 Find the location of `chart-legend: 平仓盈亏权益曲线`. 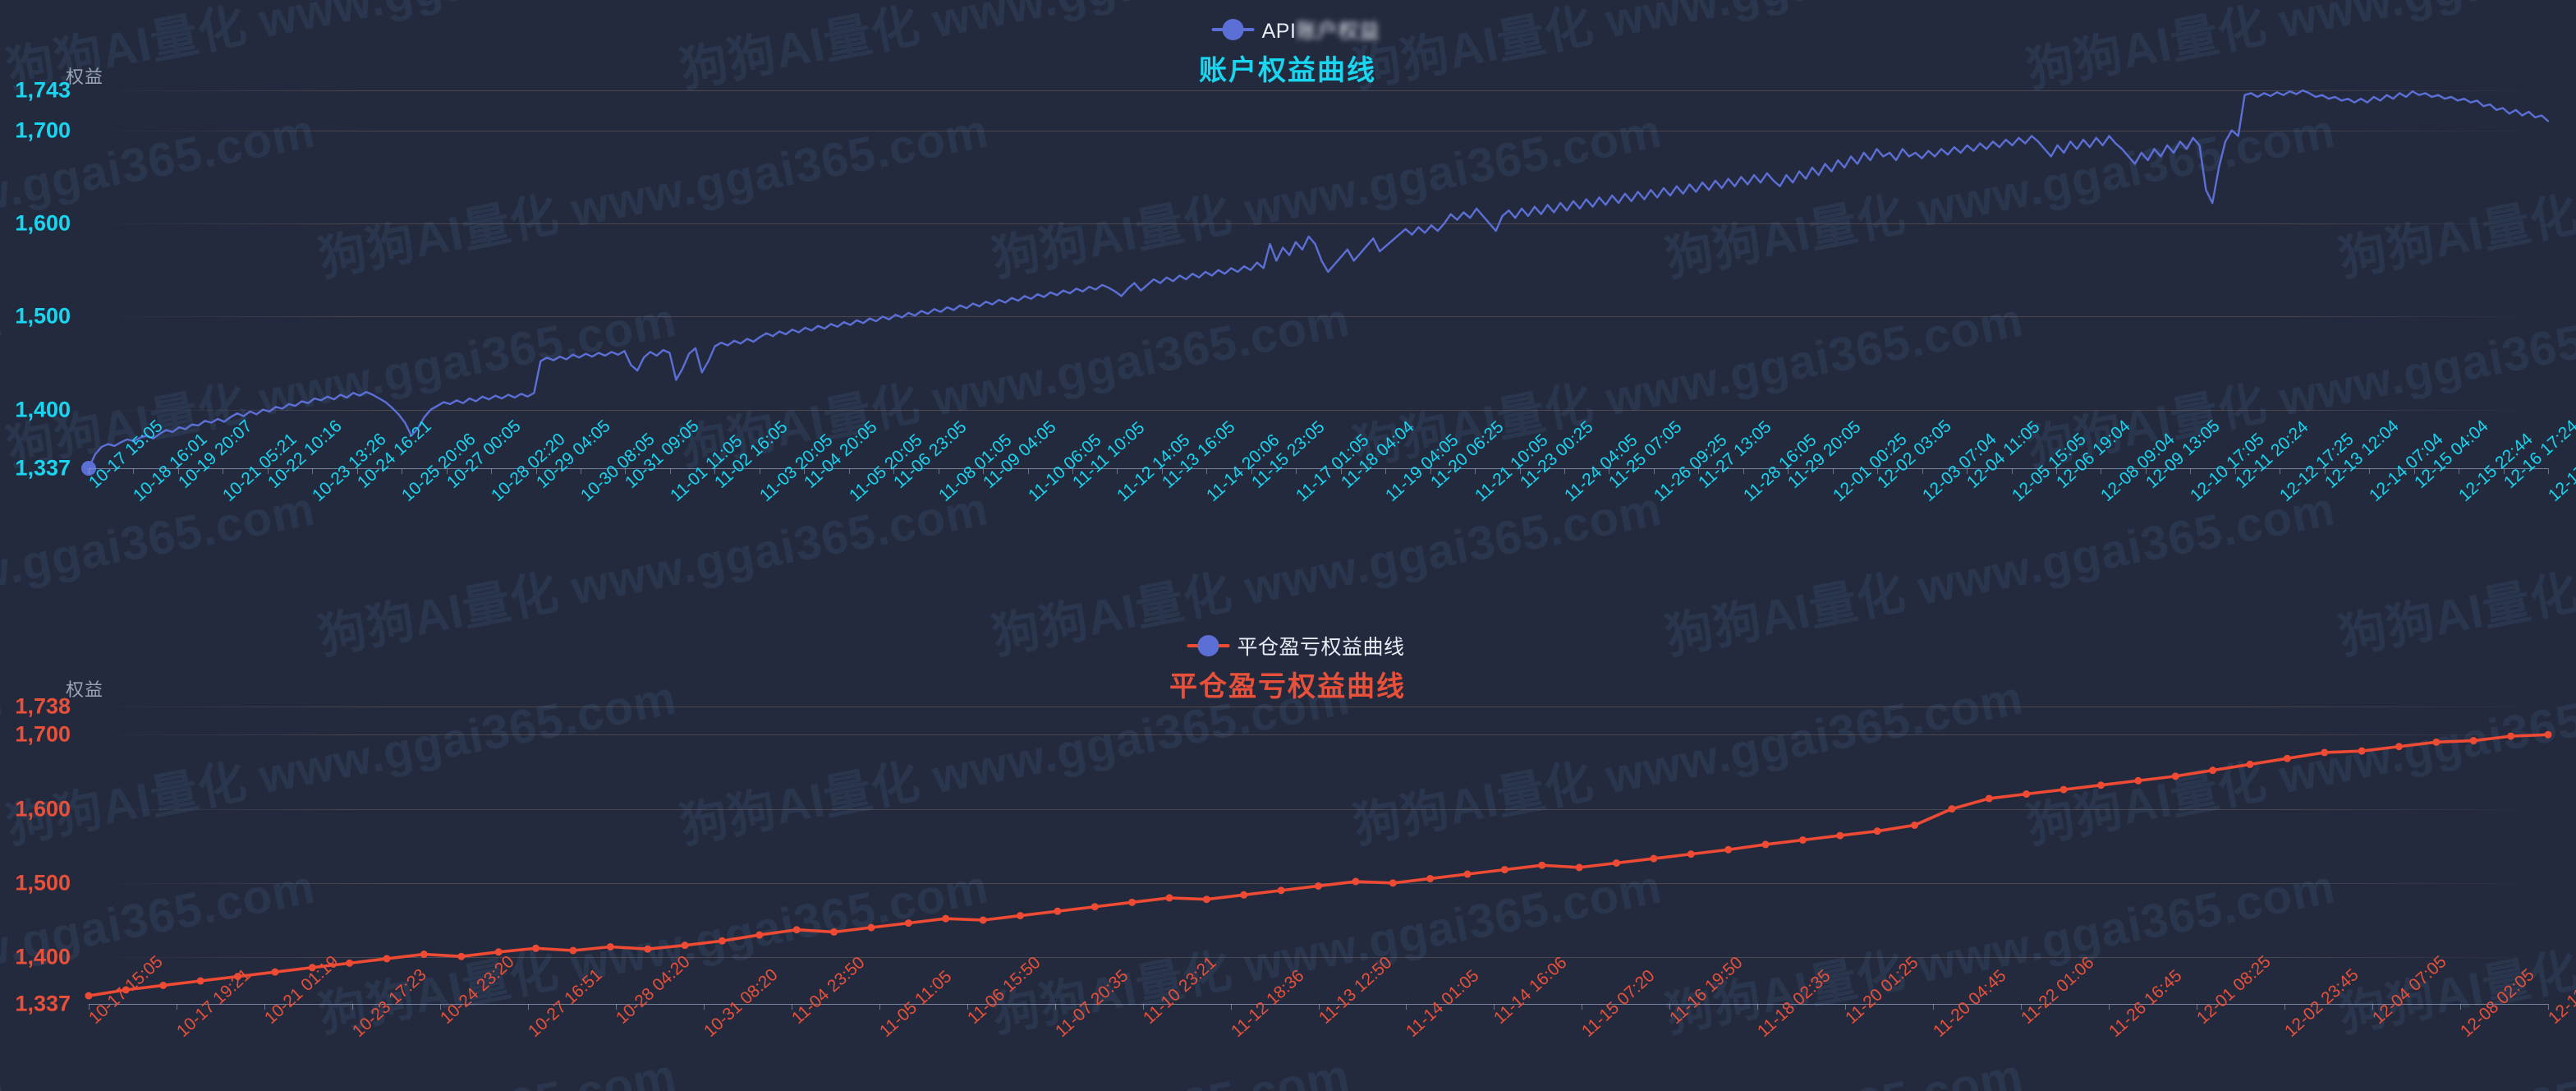

chart-legend: 平仓盈亏权益曲线 is located at coordinates (1295, 646).